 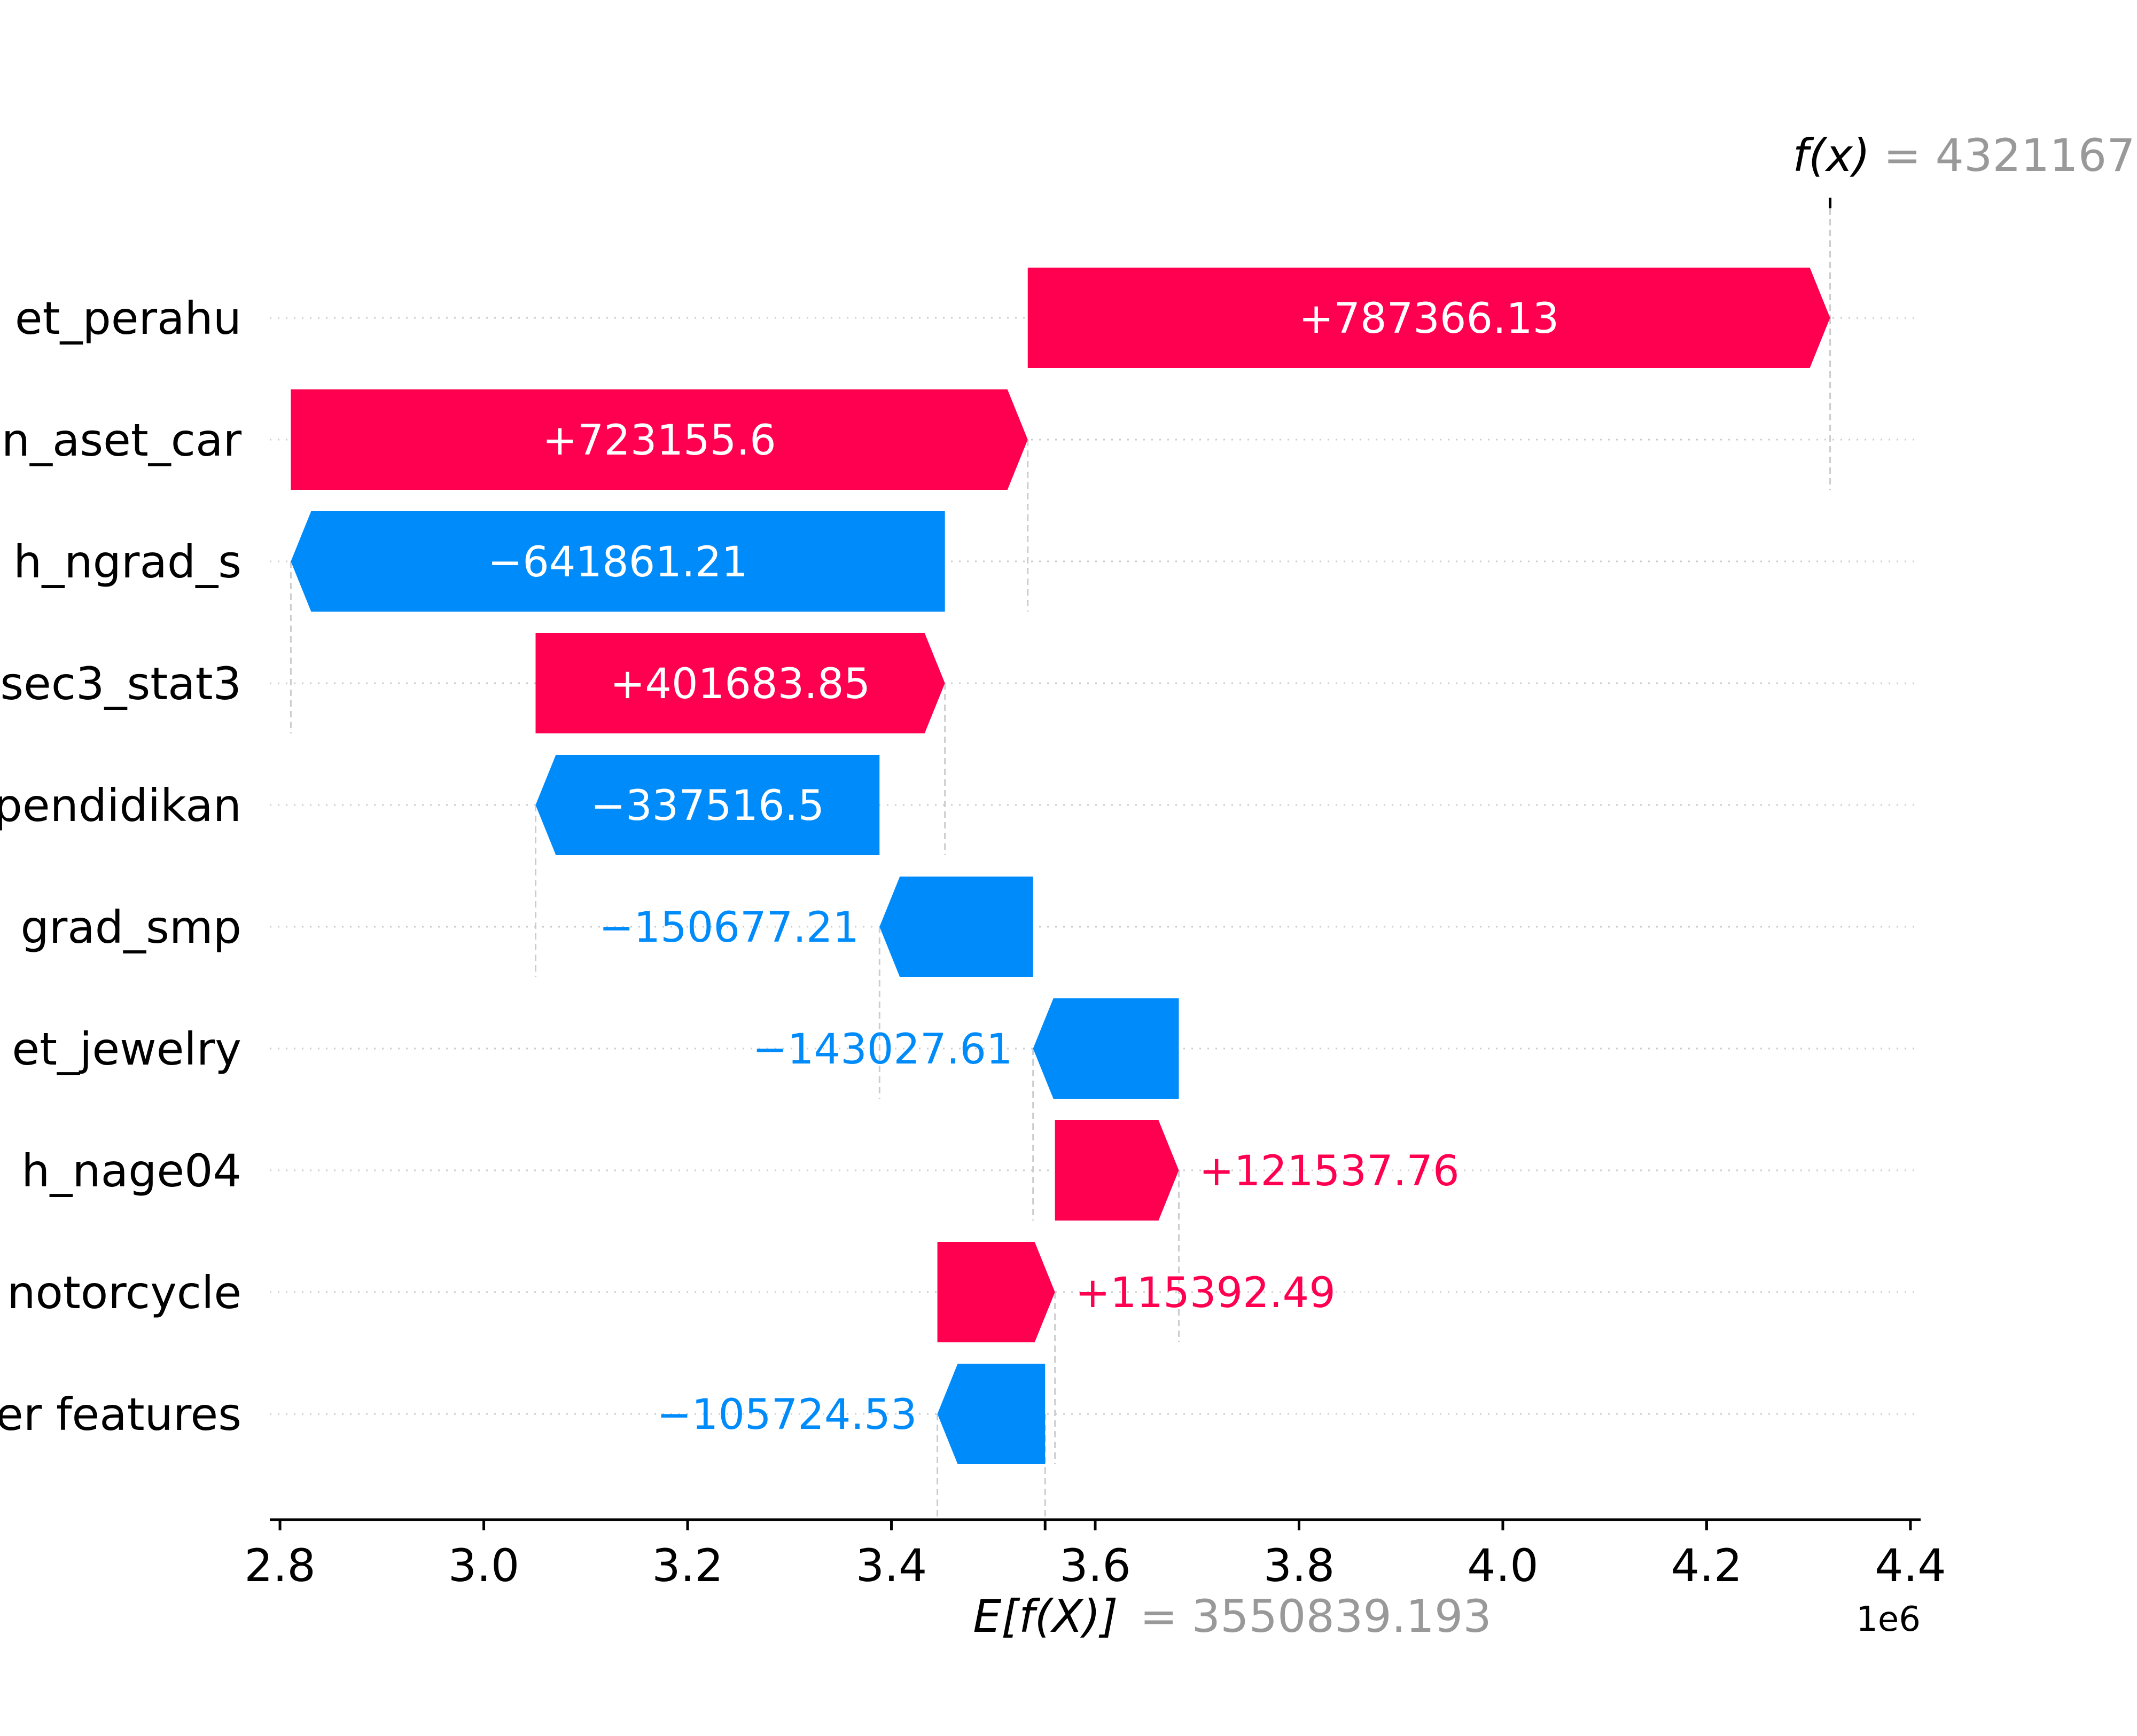 I want to click on feature-label: grad_smp, so click(x=130, y=927).